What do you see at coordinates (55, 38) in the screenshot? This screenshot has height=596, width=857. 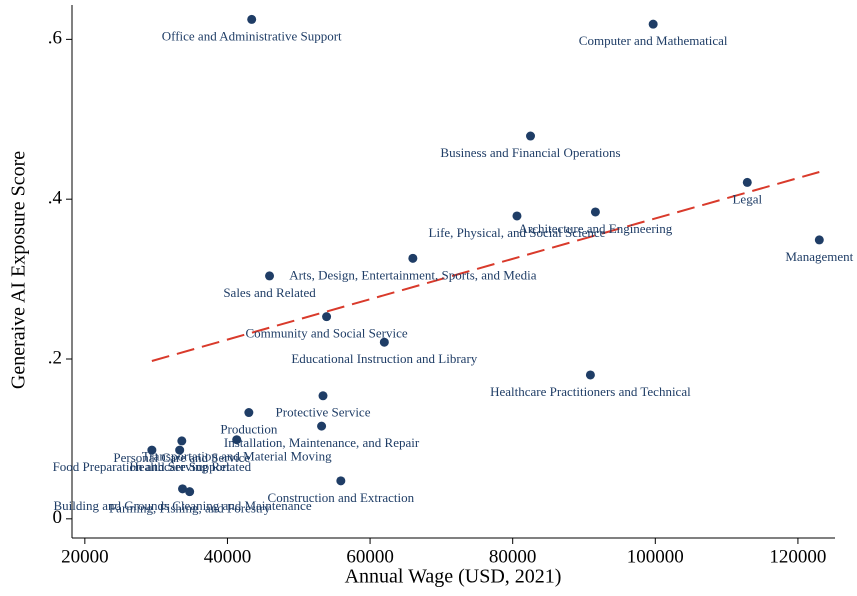 I see `y-tick-label: .6` at bounding box center [55, 38].